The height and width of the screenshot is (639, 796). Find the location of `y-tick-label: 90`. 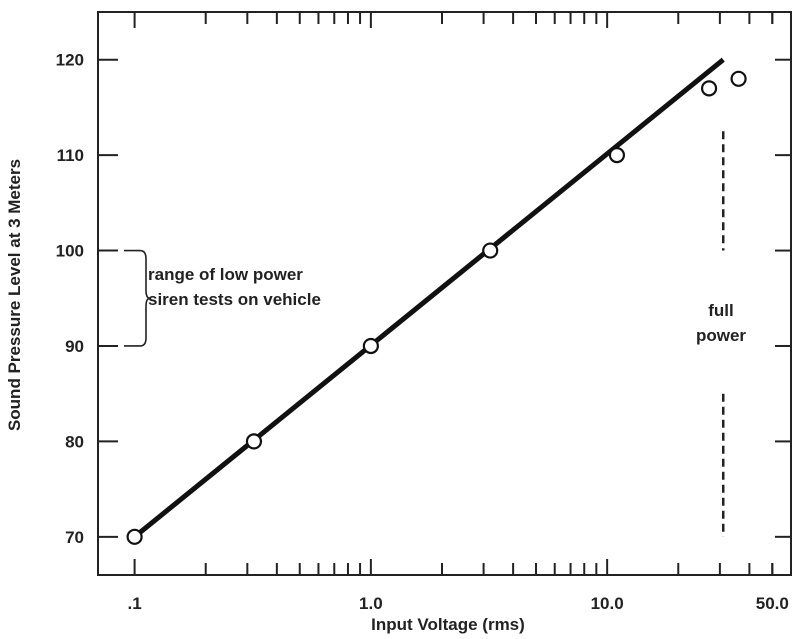

y-tick-label: 90 is located at coordinates (74, 346).